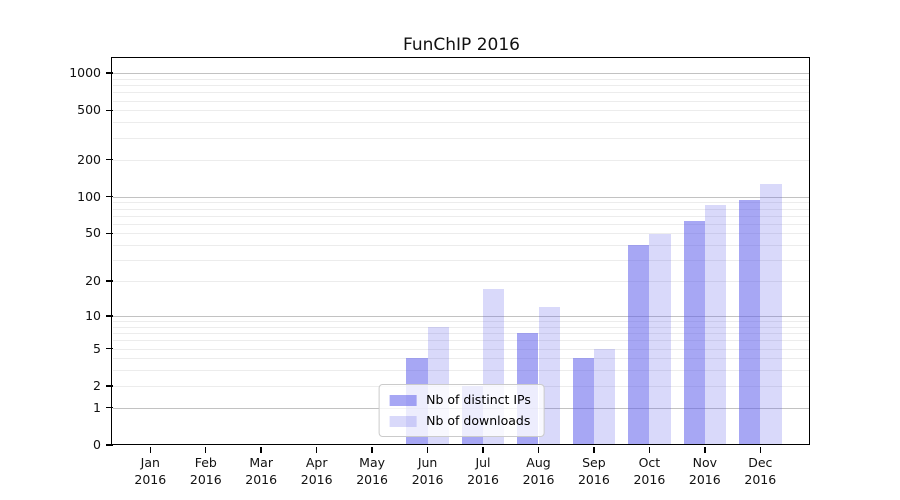 The width and height of the screenshot is (900, 500). What do you see at coordinates (483, 471) in the screenshot?
I see `x-tick-label: Jul 2016` at bounding box center [483, 471].